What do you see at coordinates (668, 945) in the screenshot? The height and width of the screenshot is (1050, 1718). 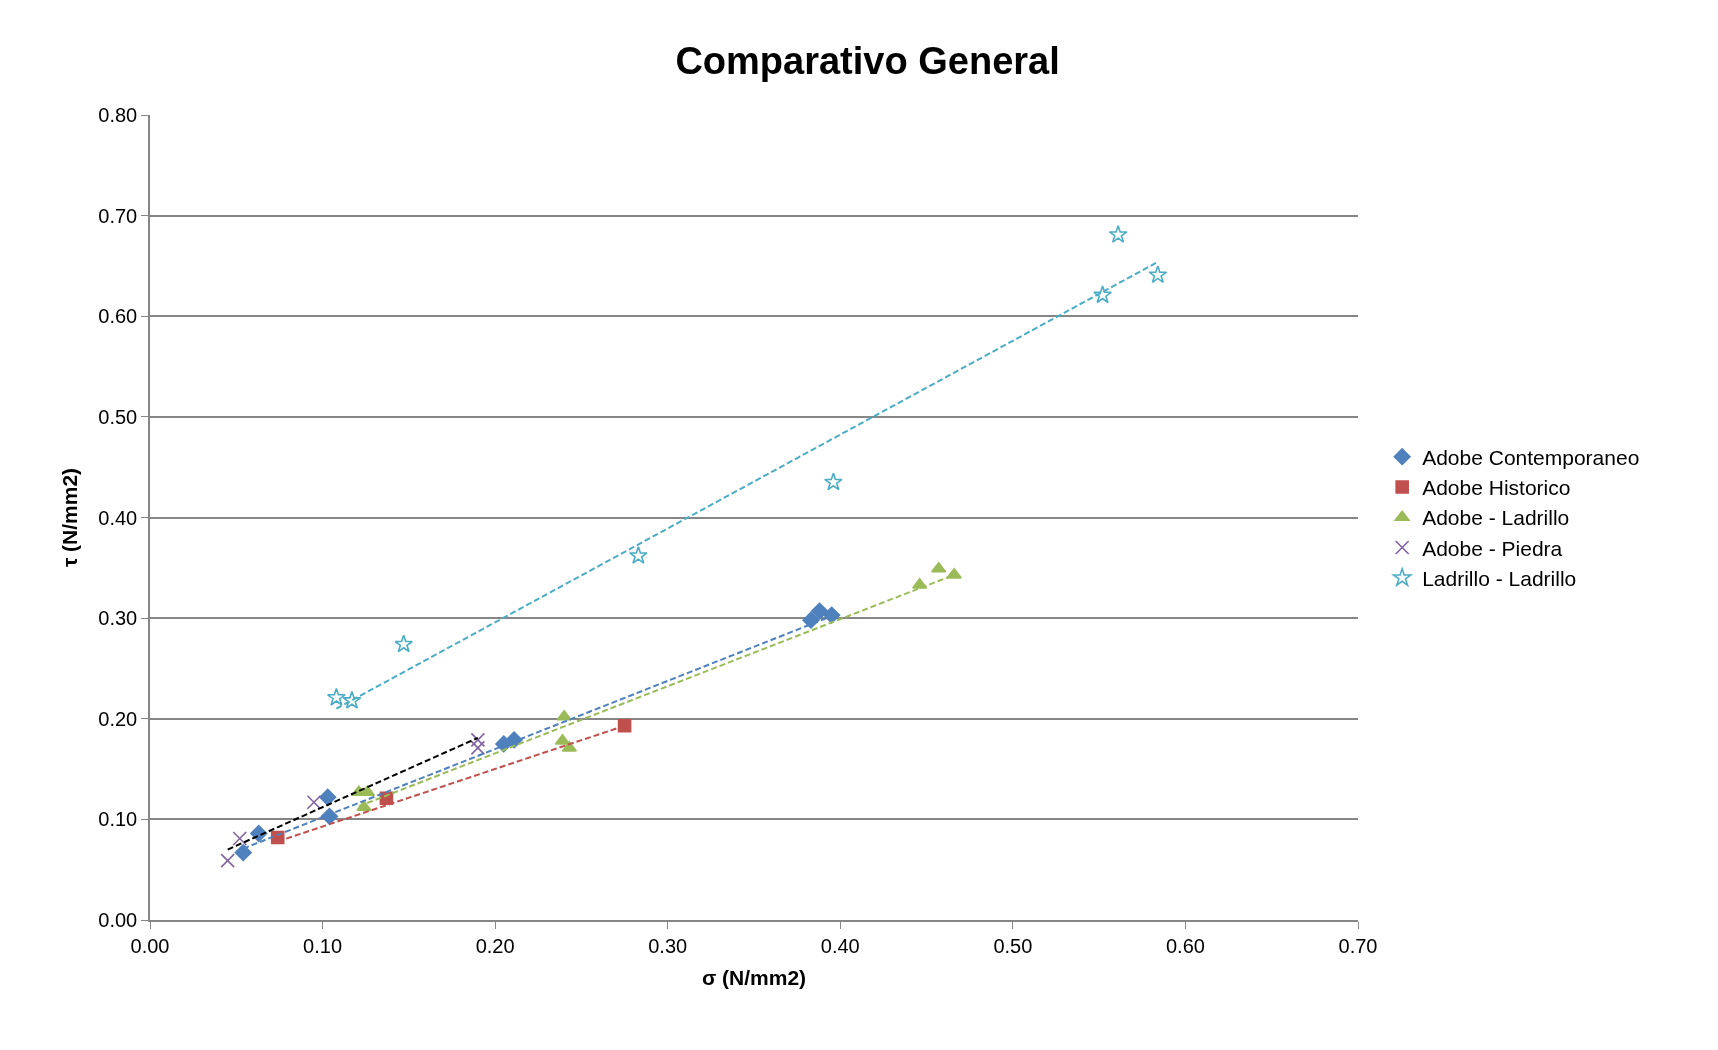 I see `x-tick-label: 0.30` at bounding box center [668, 945].